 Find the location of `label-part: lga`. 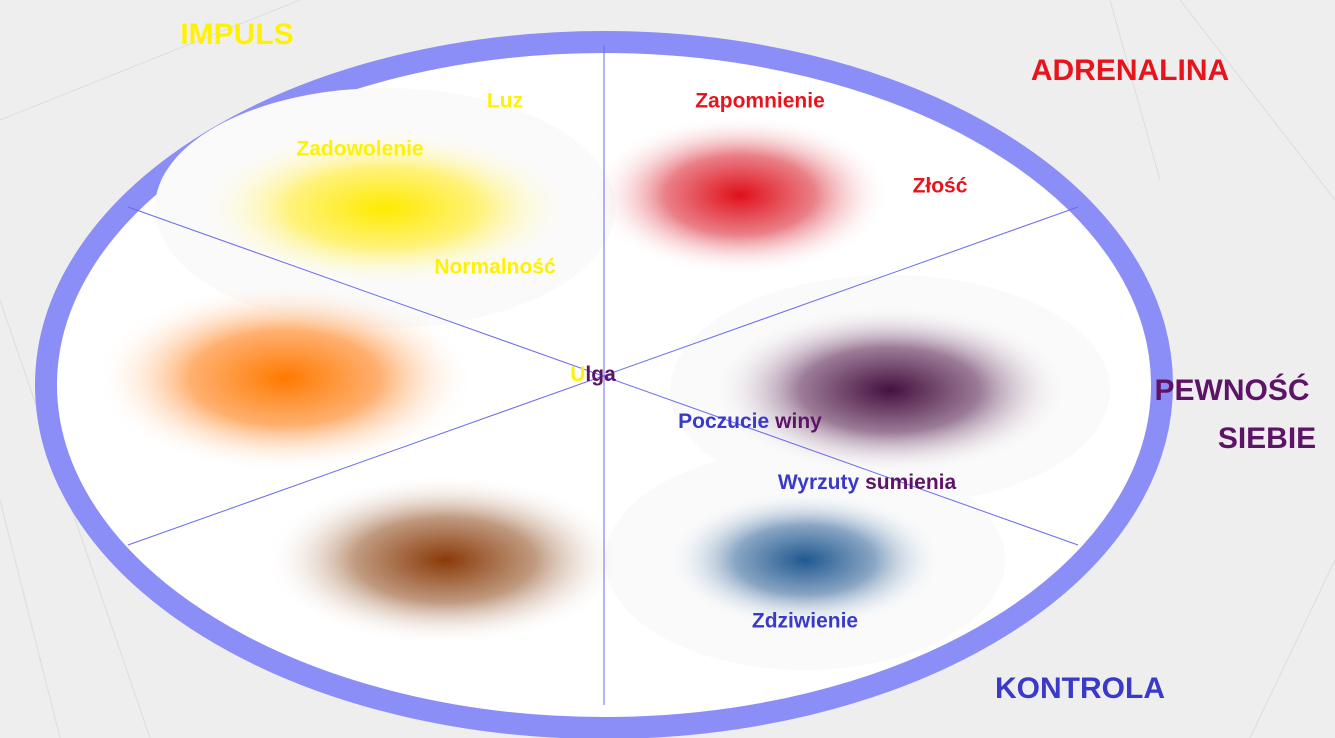

label-part: lga is located at coordinates (600, 374).